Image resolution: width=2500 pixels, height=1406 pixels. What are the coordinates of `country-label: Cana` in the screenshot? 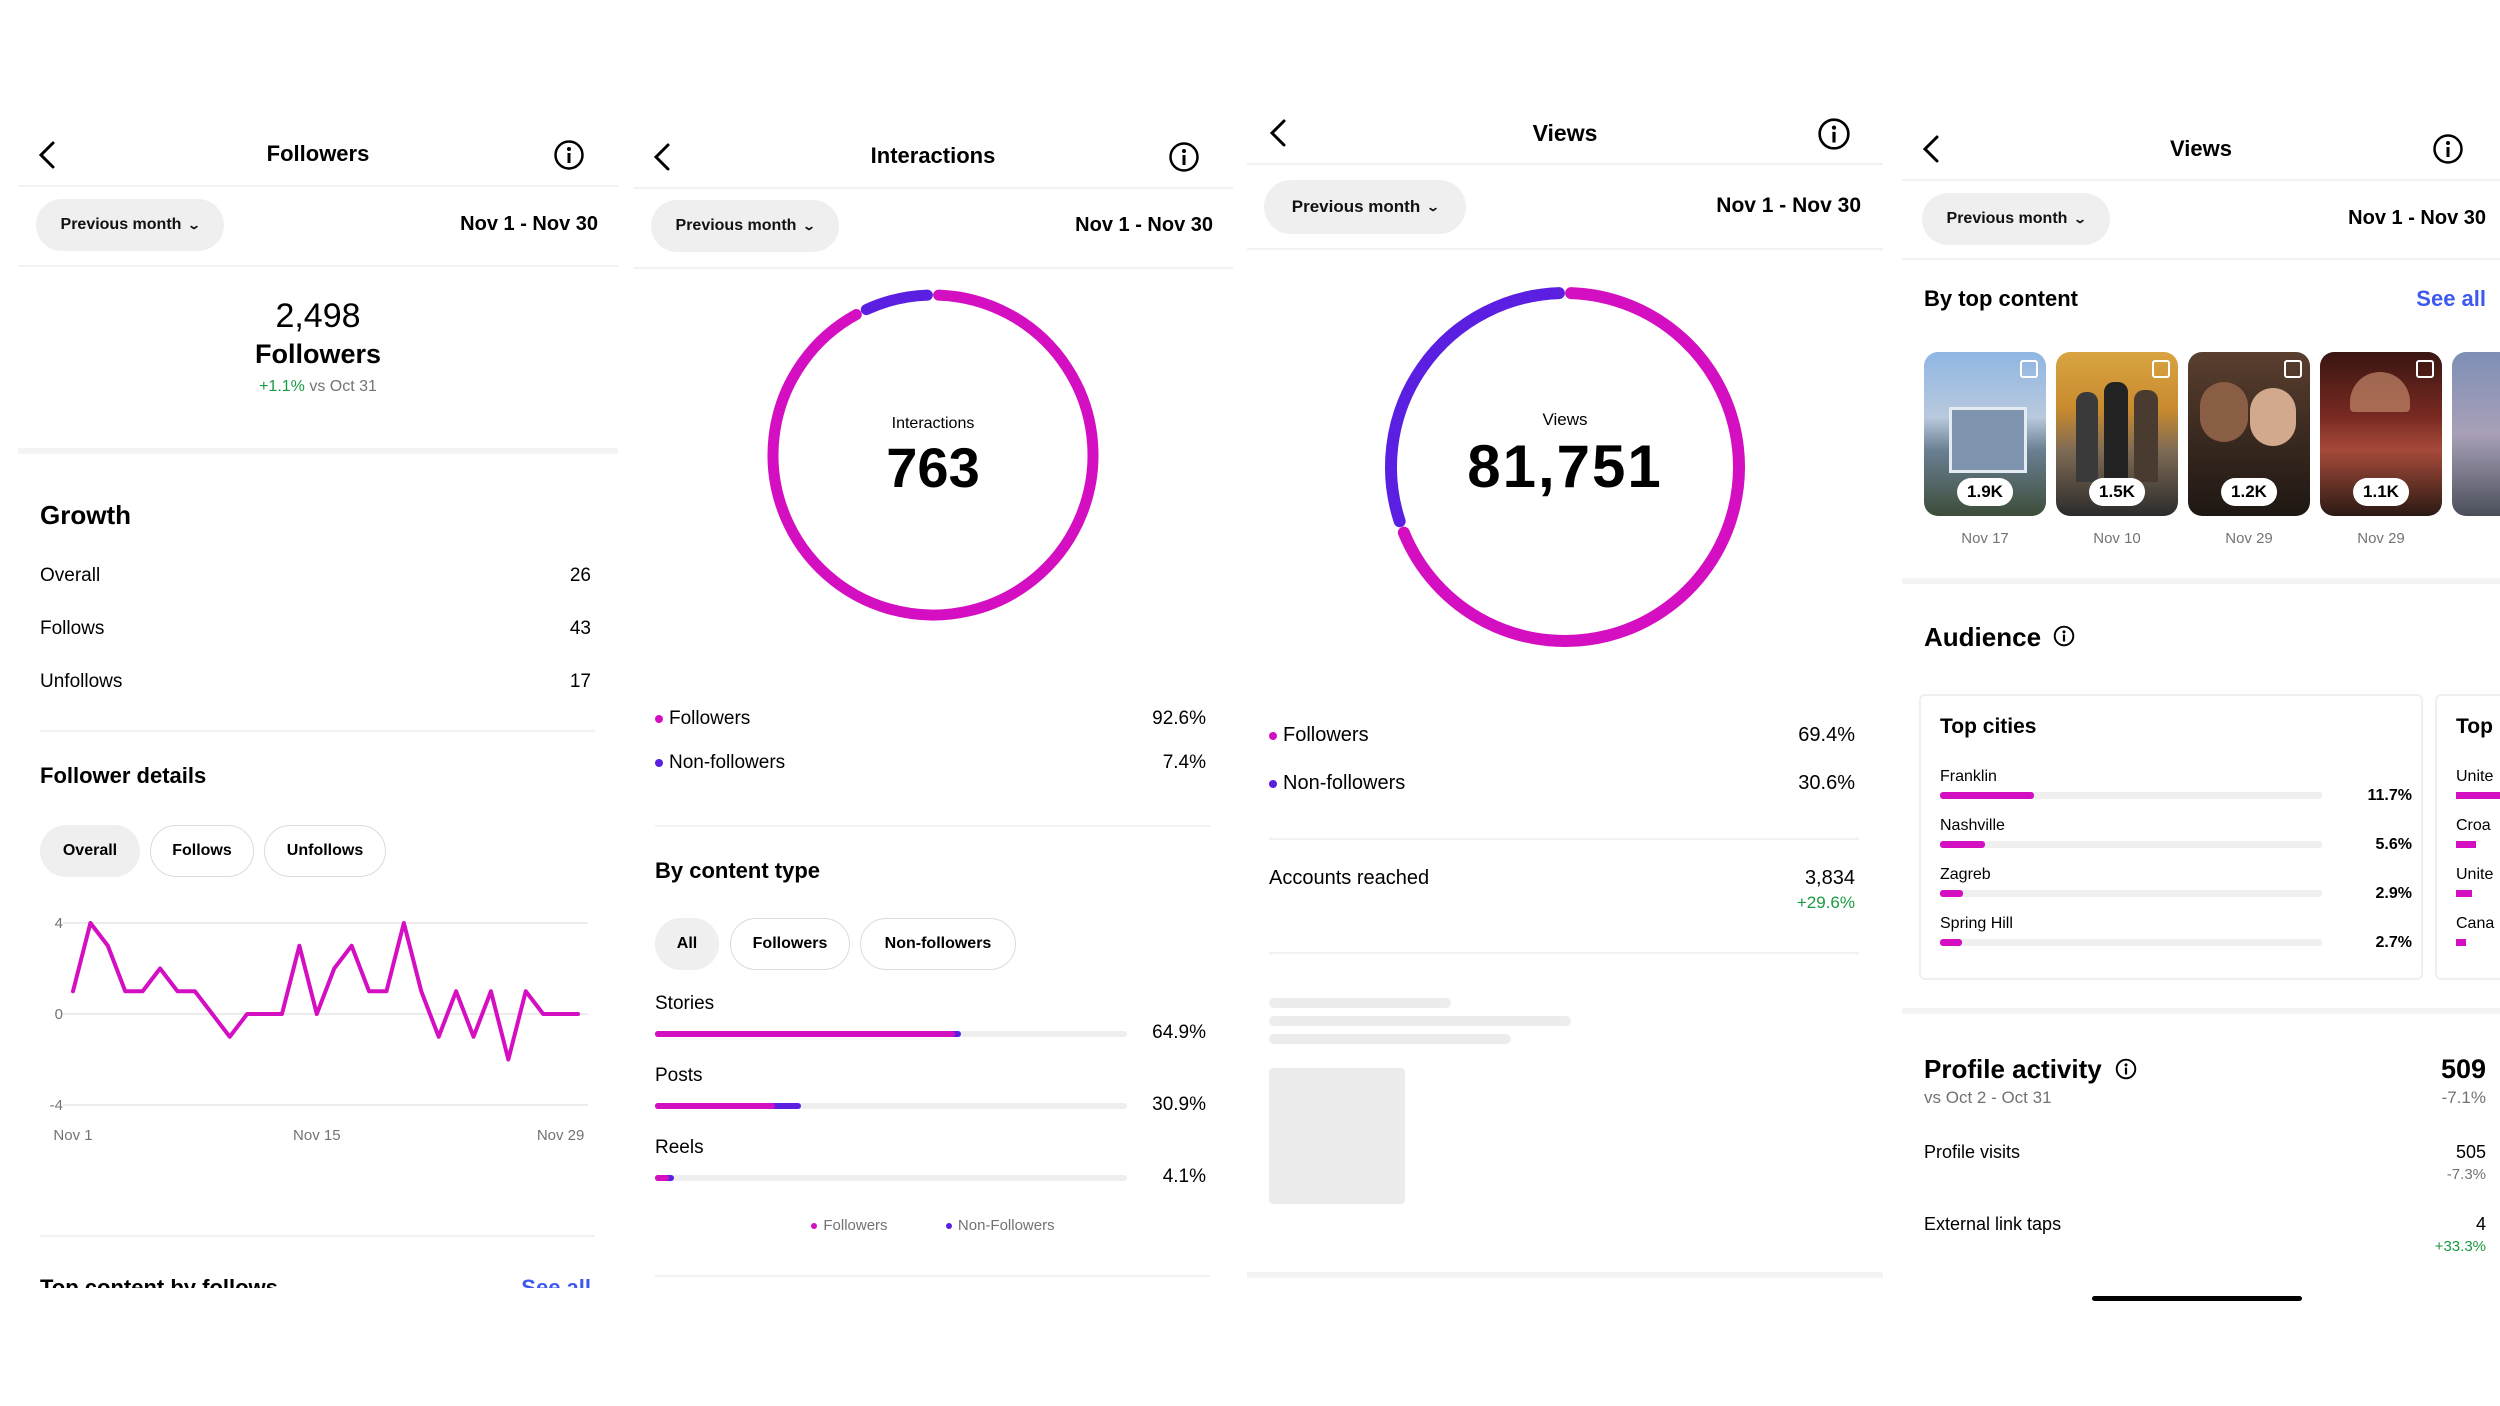 It's located at (2475, 923).